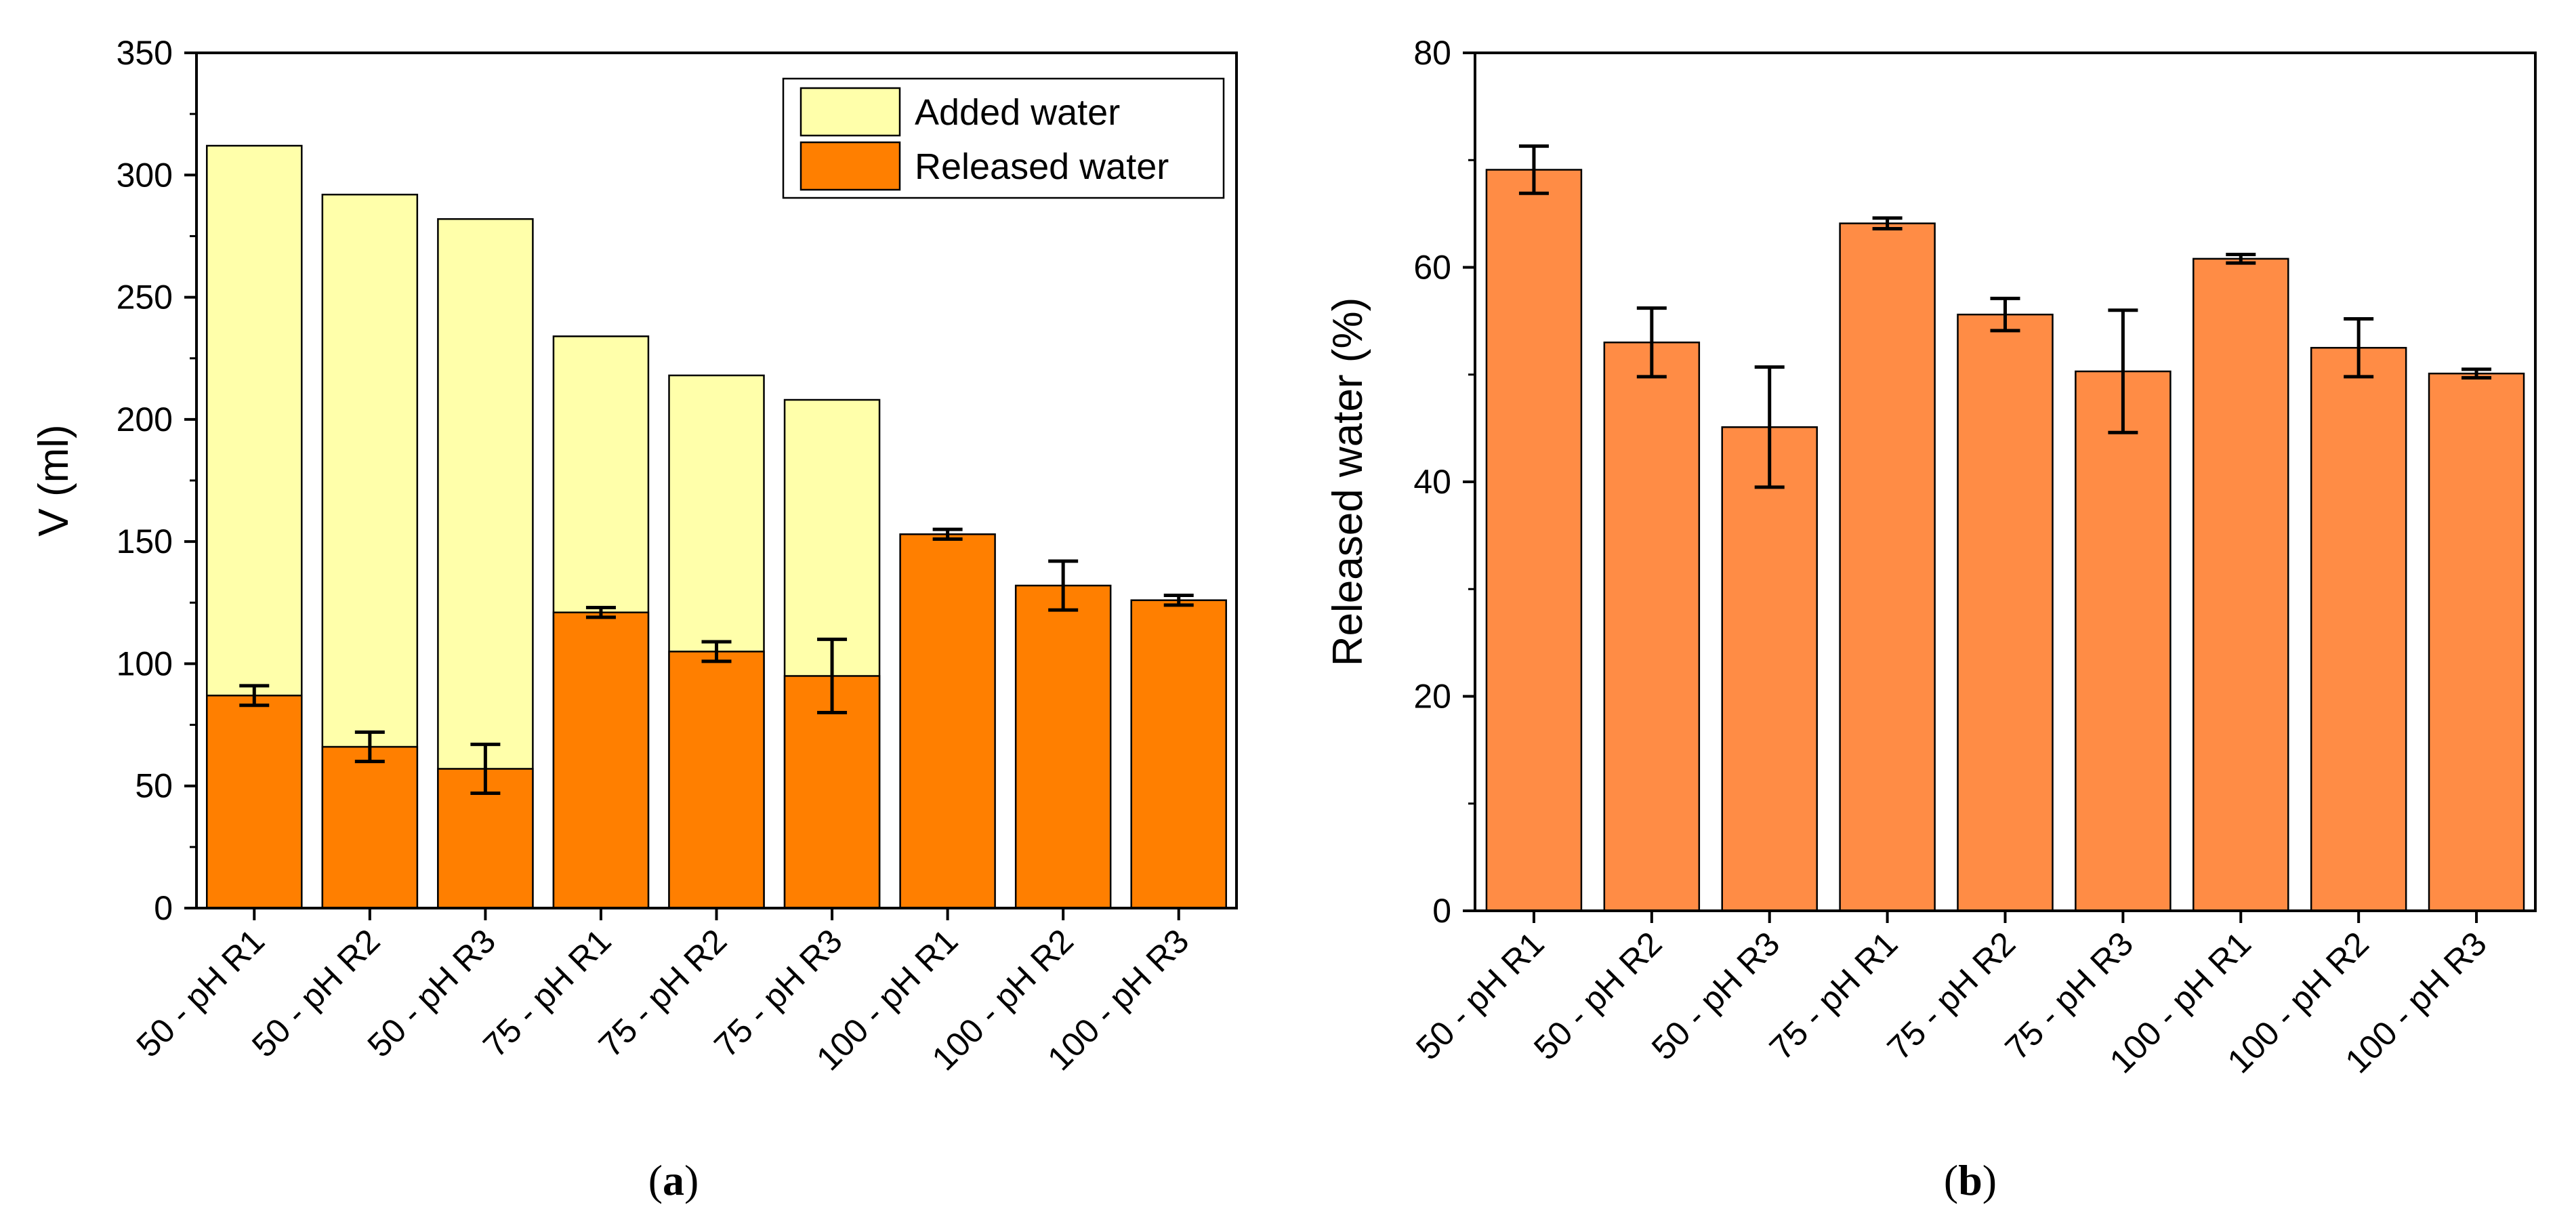 The image size is (2576, 1230). I want to click on panel-a-caption: (a), so click(673, 1180).